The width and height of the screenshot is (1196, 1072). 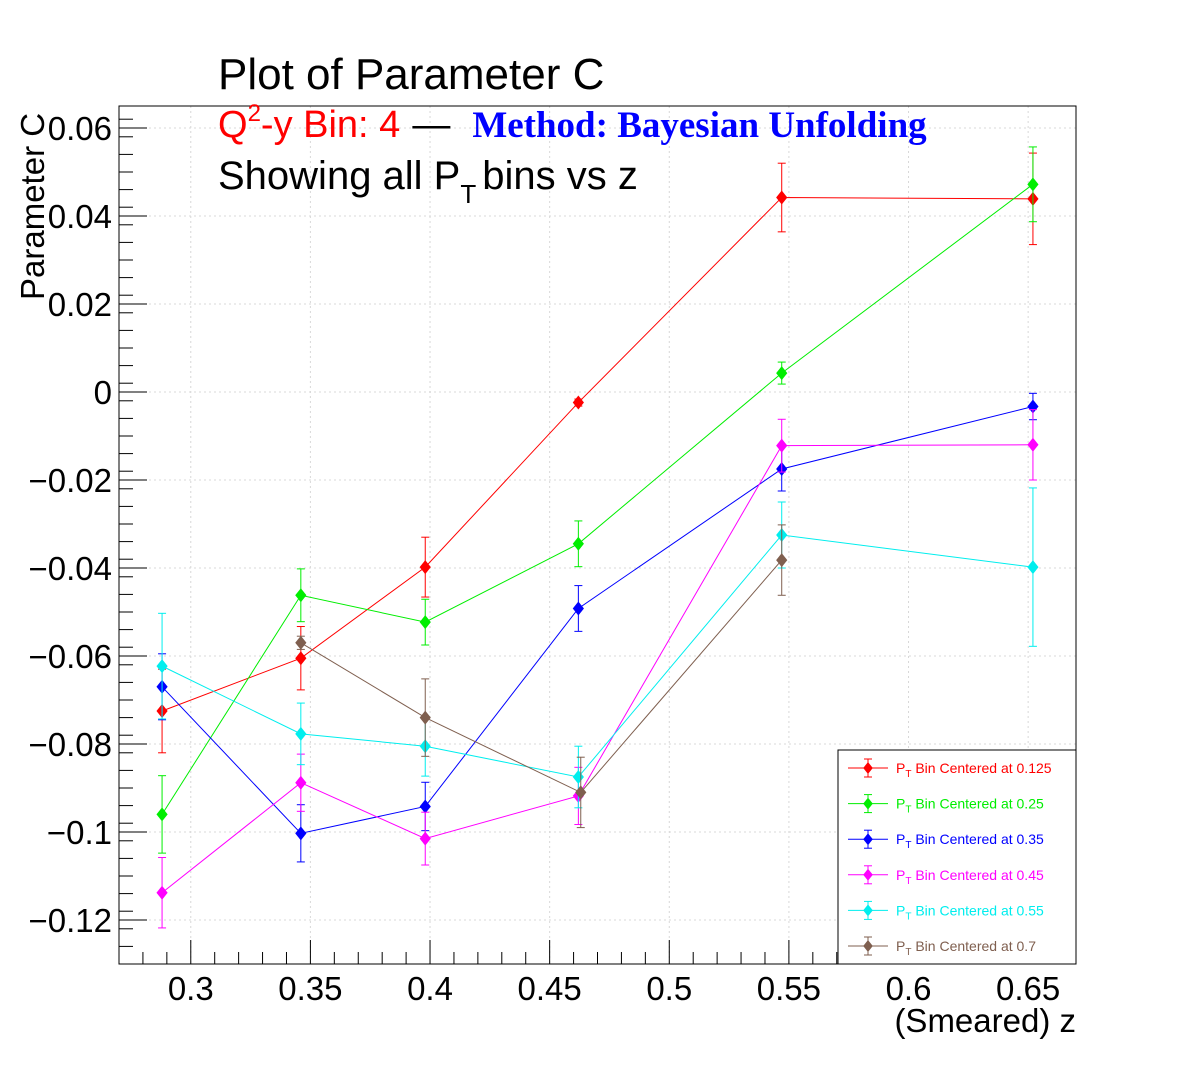 What do you see at coordinates (103, 392) in the screenshot?
I see `y-tick-label: 0` at bounding box center [103, 392].